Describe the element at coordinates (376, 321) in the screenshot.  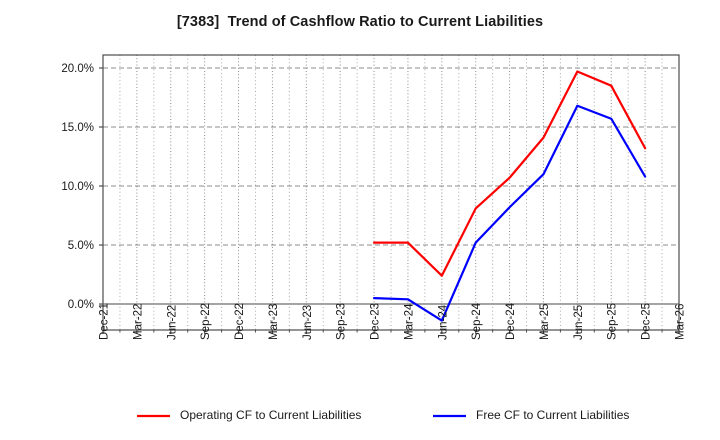
I see `x-axis-tick-label: Dec-23` at that location.